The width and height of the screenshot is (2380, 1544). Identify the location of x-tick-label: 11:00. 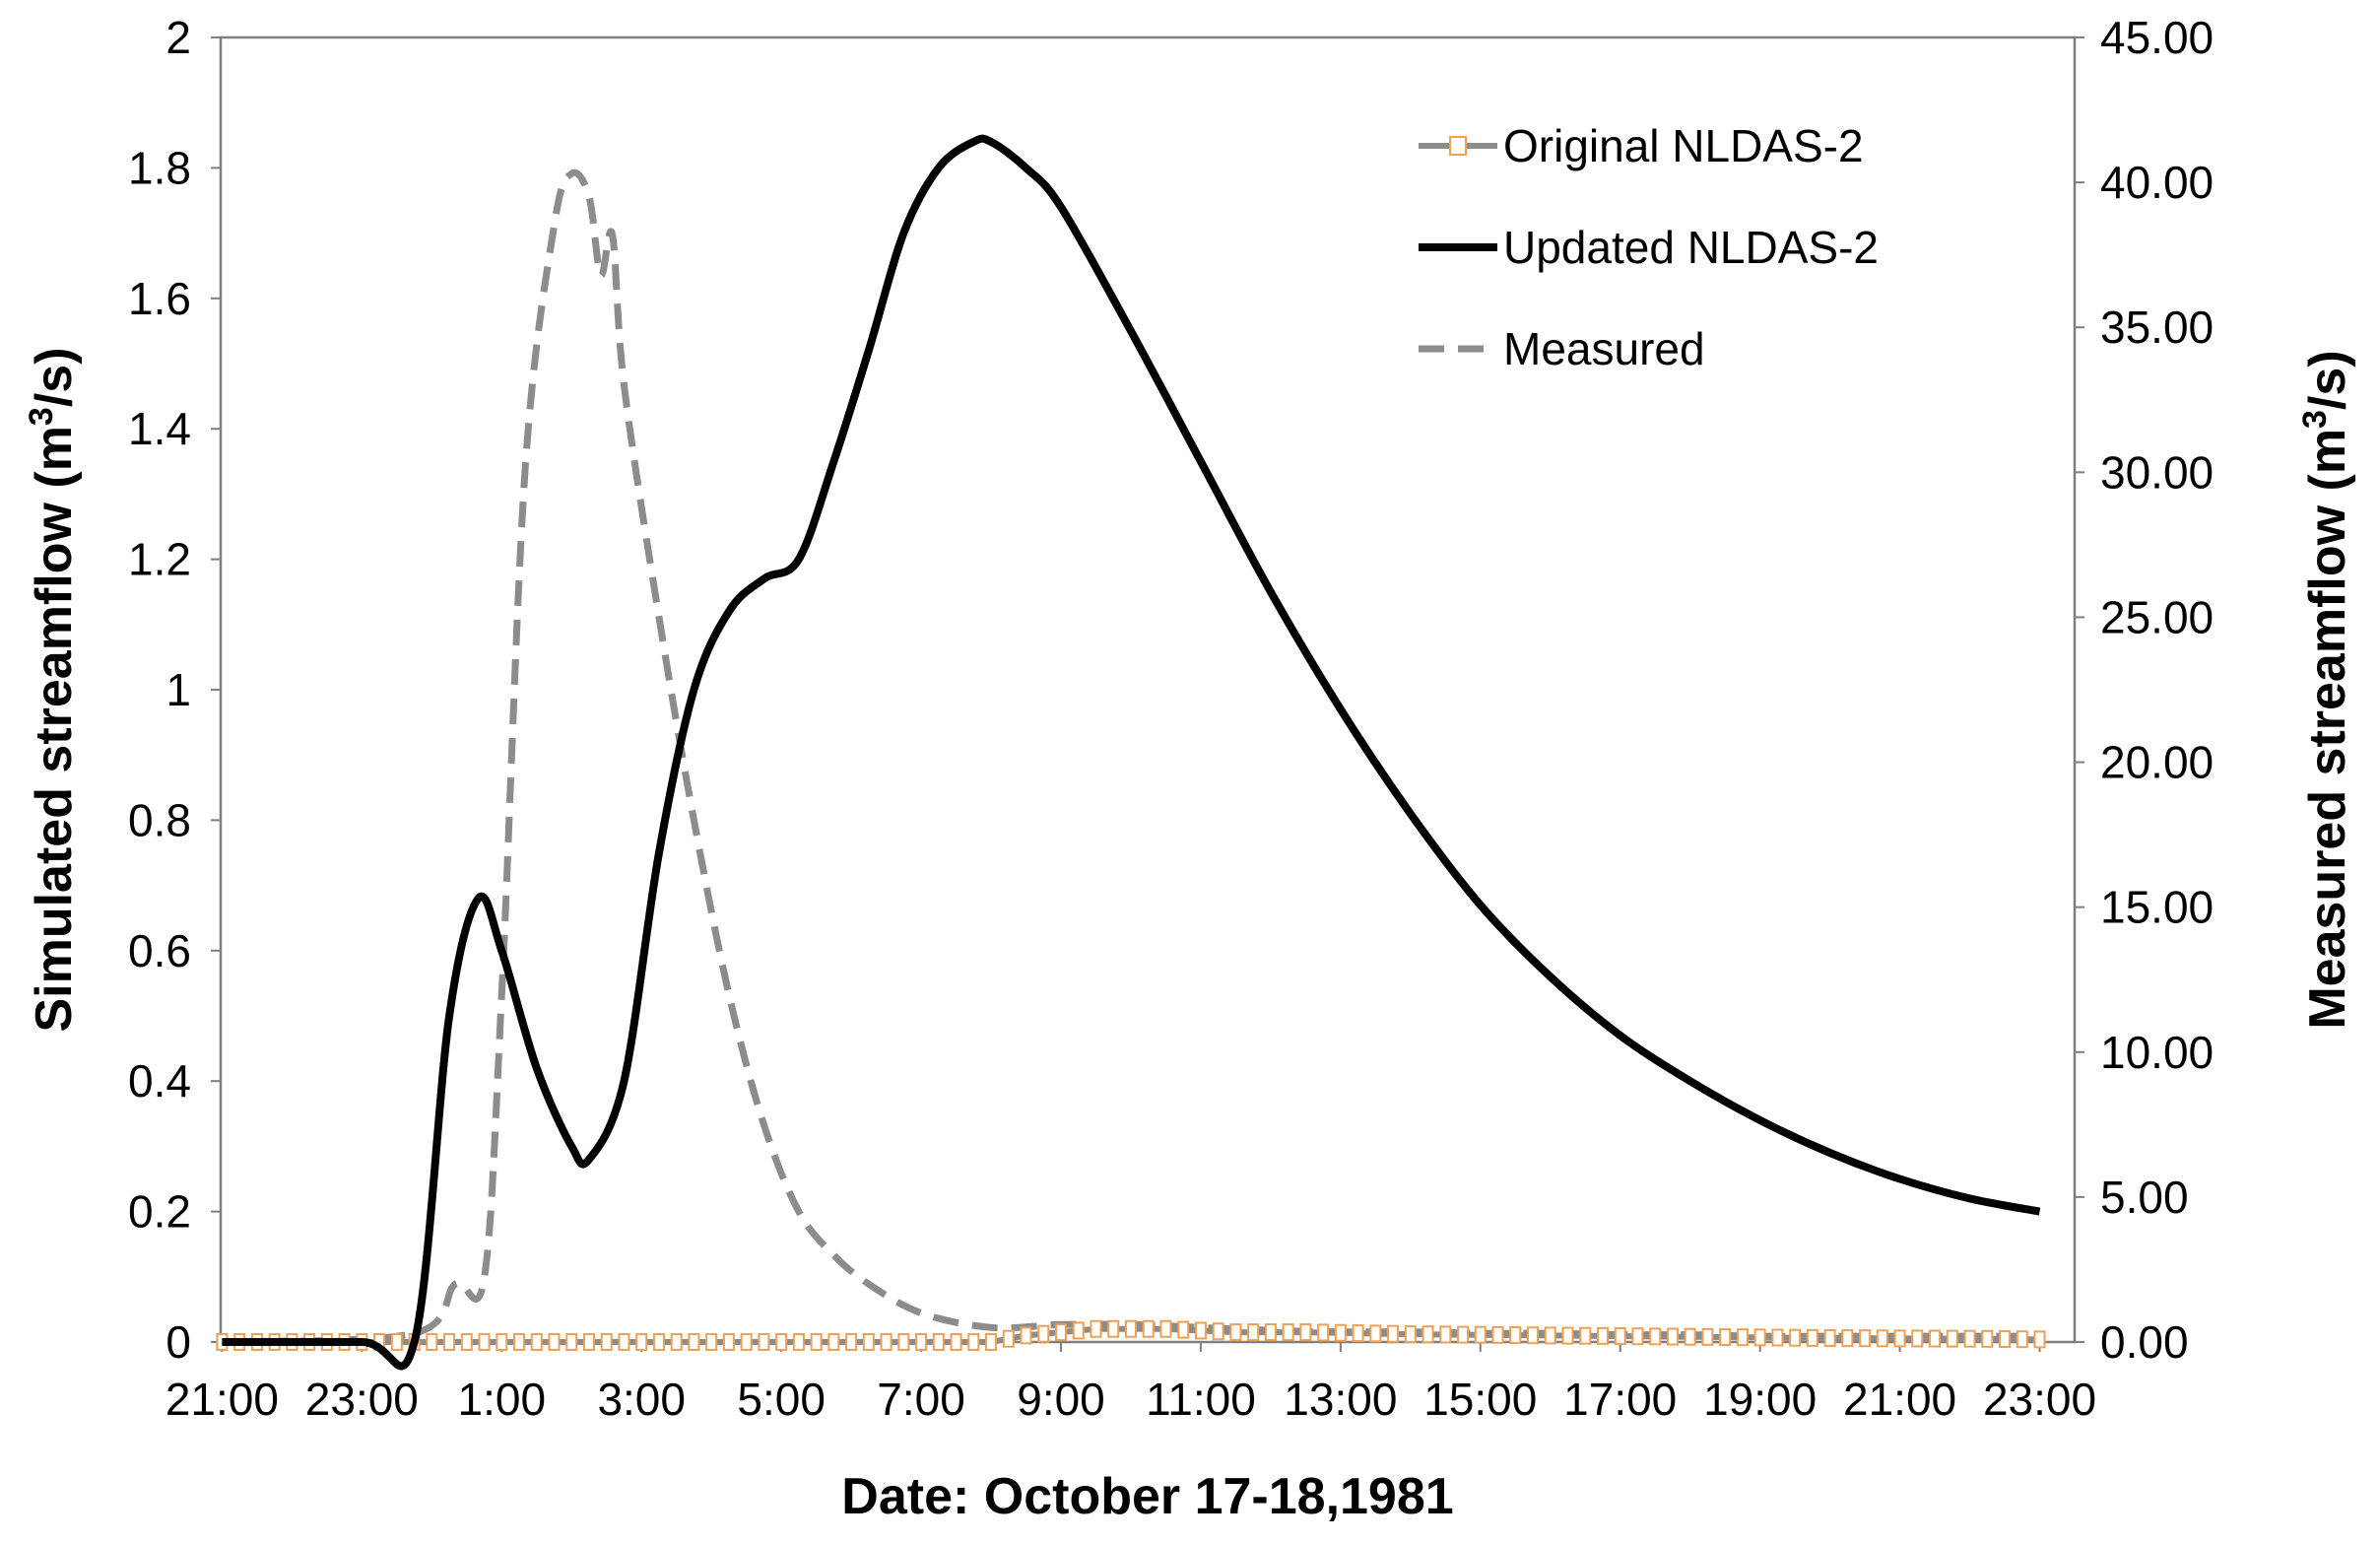
(1201, 1399).